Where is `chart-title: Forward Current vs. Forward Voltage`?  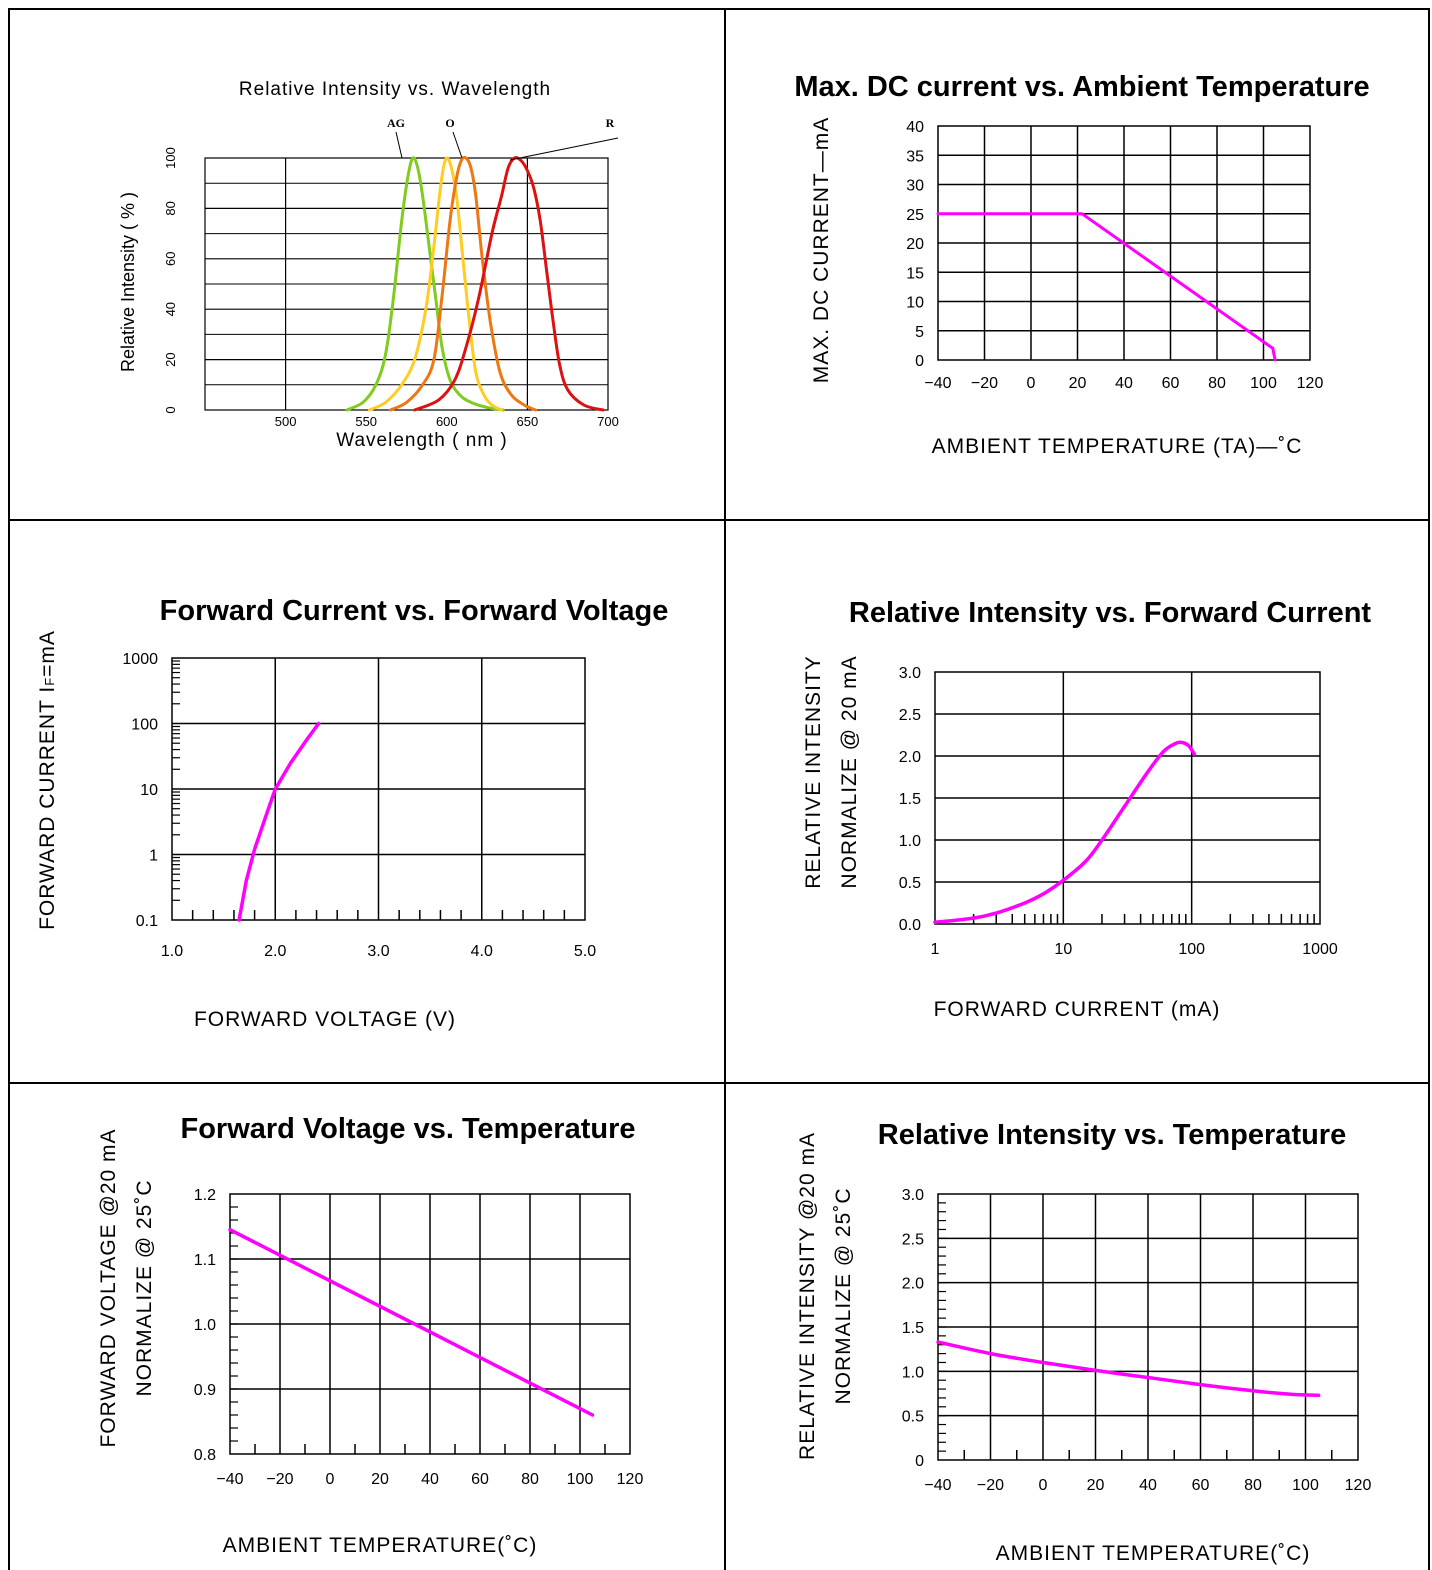
chart-title: Forward Current vs. Forward Voltage is located at coordinates (414, 611).